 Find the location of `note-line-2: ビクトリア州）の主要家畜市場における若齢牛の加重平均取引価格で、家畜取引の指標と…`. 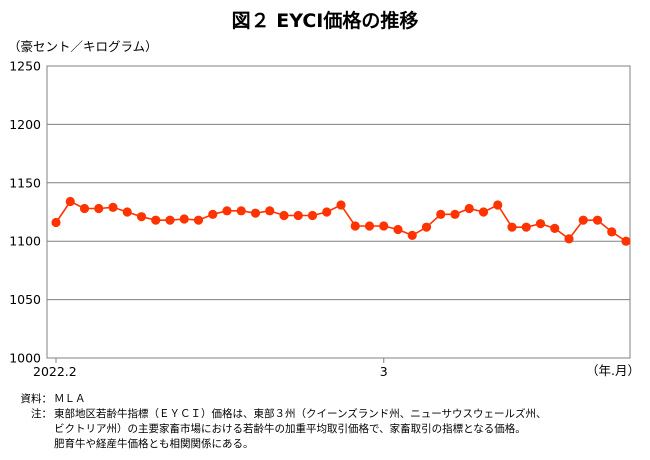

note-line-2: ビクトリア州）の主要家畜市場における若齢牛の加重平均取引価格で、家畜取引の指標と… is located at coordinates (290, 429).